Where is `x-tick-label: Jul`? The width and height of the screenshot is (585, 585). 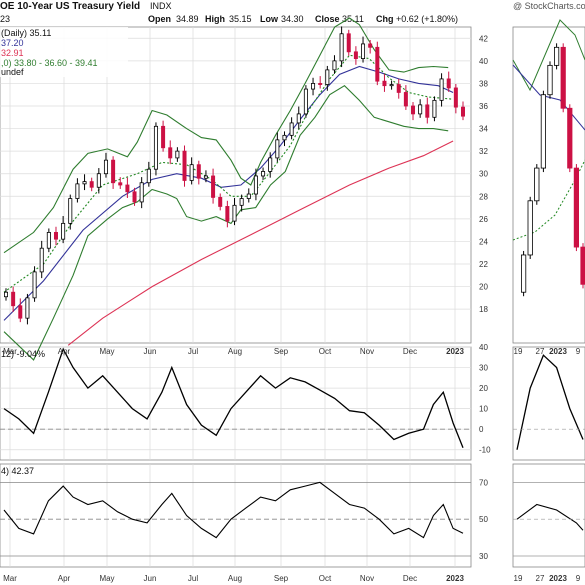
x-tick-label: Jul is located at coordinates (193, 351).